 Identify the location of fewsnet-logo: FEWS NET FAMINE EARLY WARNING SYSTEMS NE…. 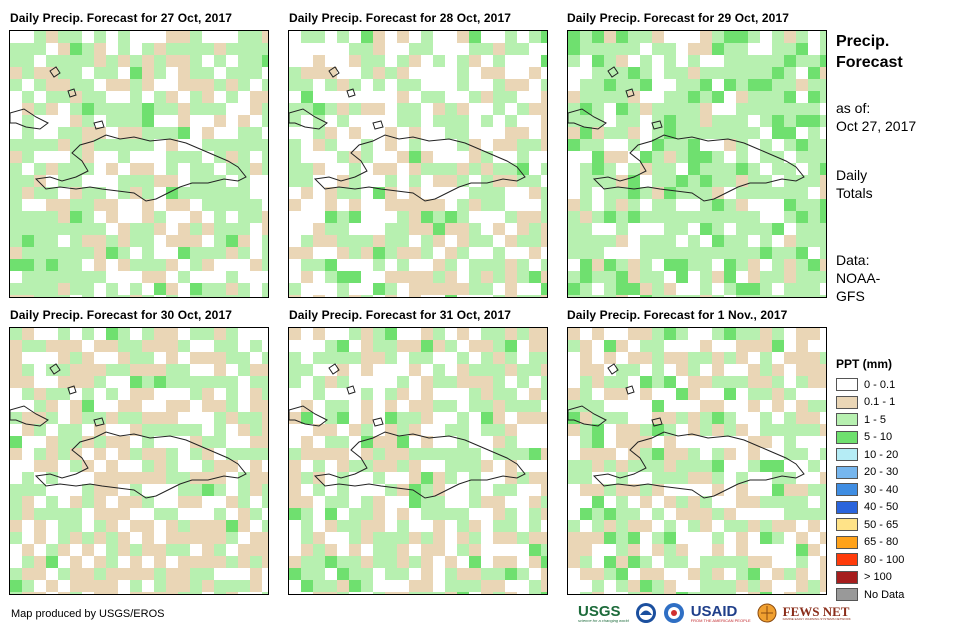
(817, 613).